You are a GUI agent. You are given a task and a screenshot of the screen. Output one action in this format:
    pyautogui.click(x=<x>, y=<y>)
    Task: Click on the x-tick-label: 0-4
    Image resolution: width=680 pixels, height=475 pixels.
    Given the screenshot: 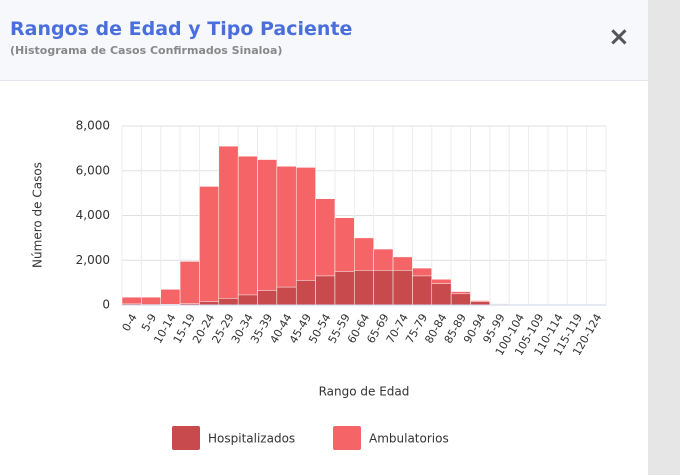 What is the action you would take?
    pyautogui.click(x=130, y=323)
    